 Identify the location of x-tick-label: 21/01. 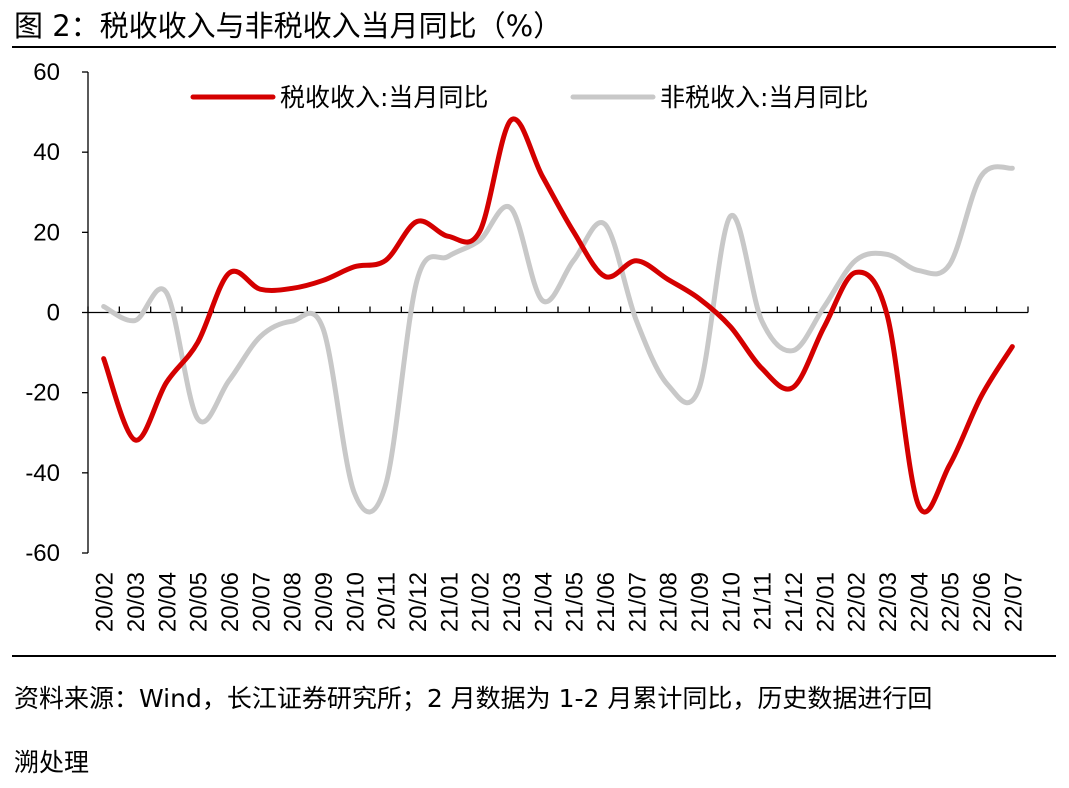
(449, 602).